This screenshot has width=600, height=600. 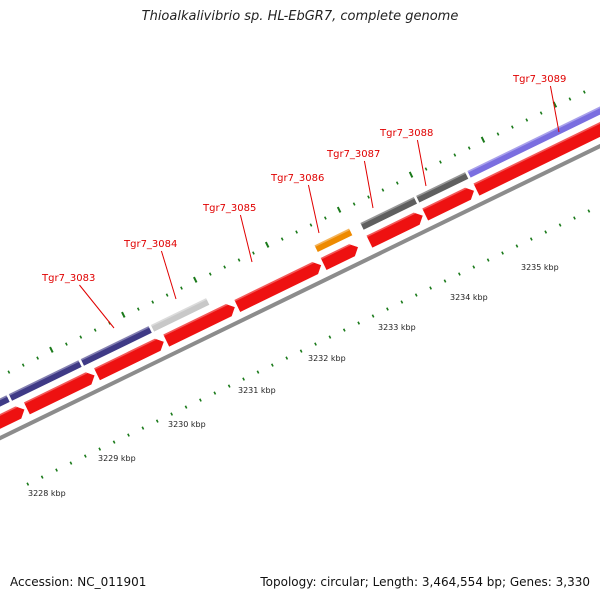 I want to click on gene-label: Tgr7_3084, so click(x=150, y=244).